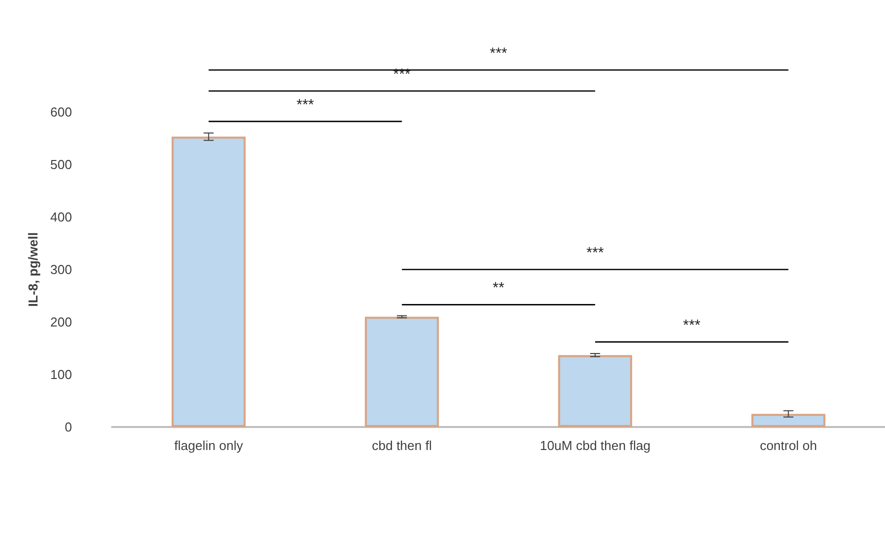 This screenshot has width=885, height=541. Describe the element at coordinates (402, 445) in the screenshot. I see `x-tick-label: cbd then fl` at that location.